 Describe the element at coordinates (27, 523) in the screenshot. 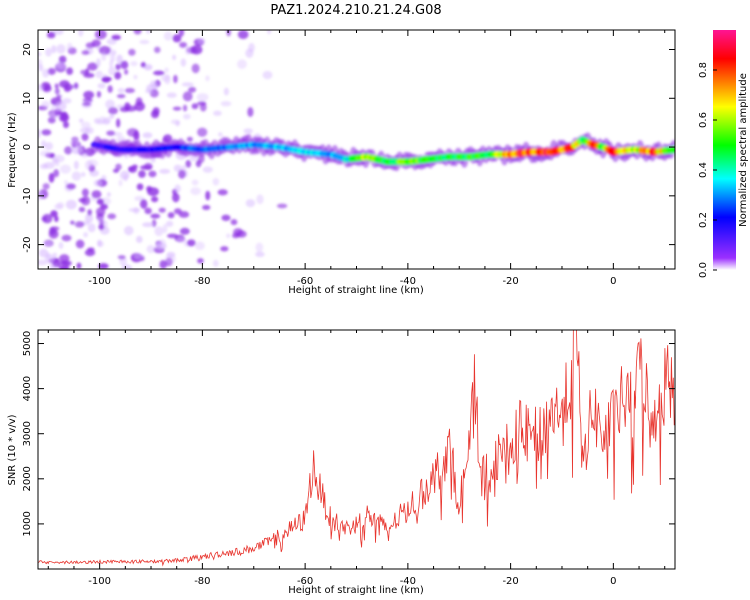

I see `y-tick-label: 1000` at that location.